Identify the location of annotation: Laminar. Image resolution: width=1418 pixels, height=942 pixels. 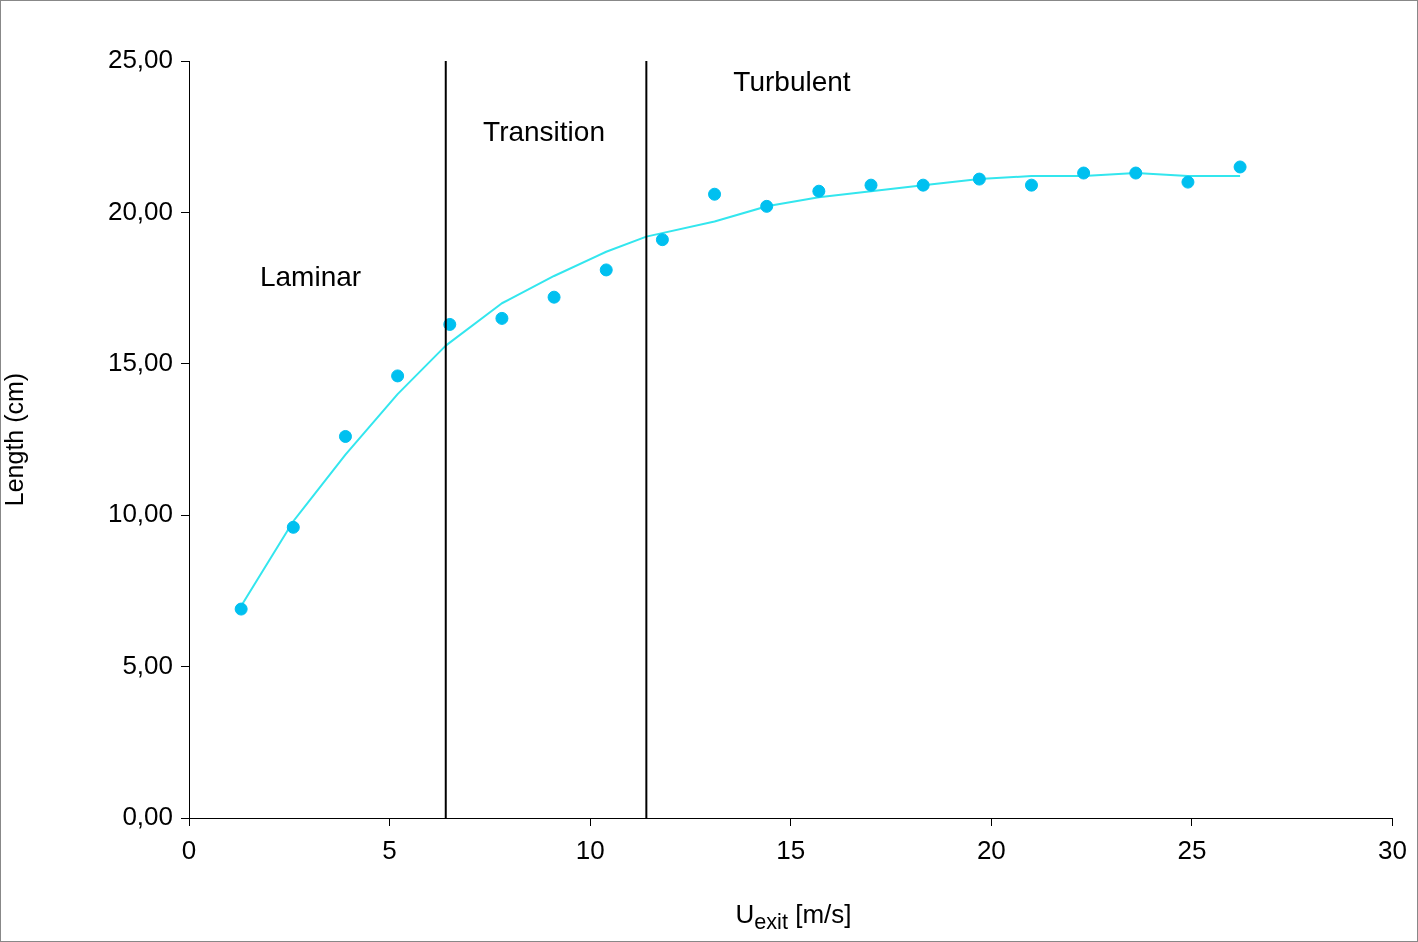
(310, 276).